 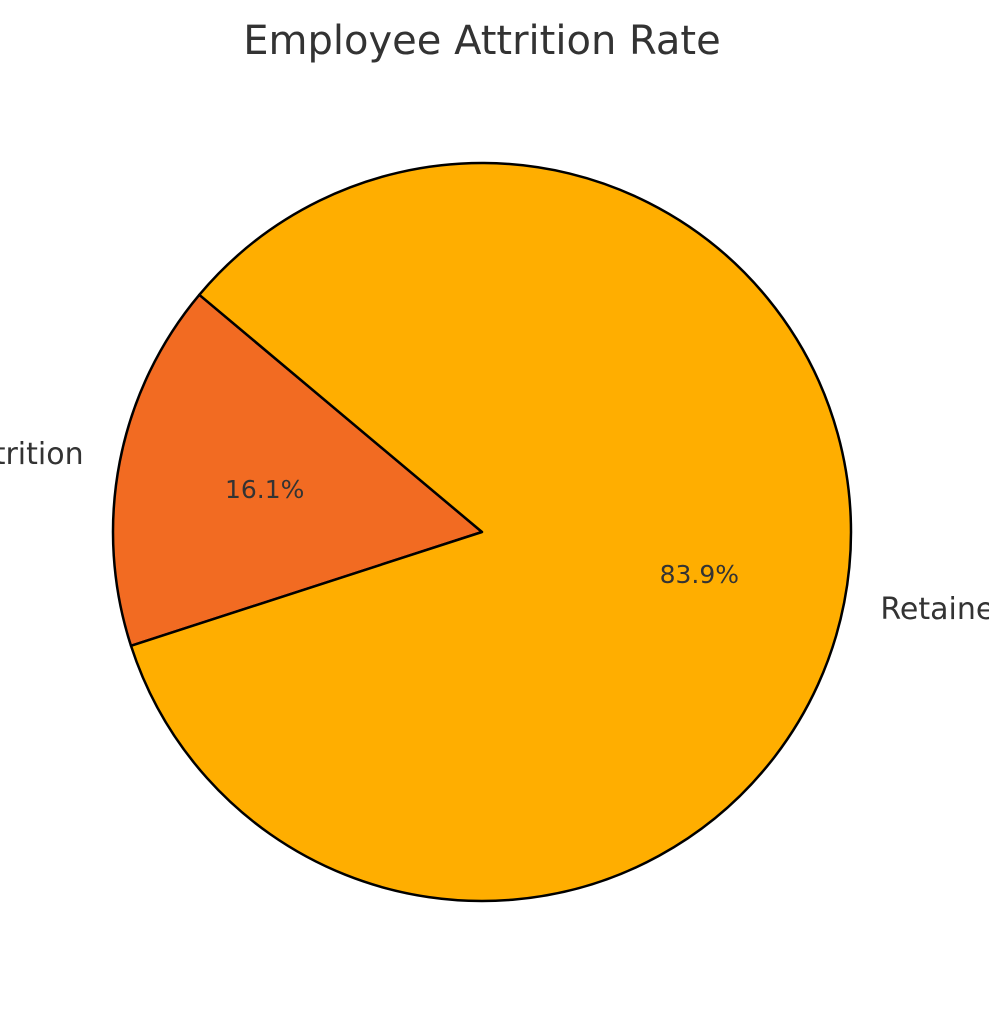 What do you see at coordinates (264, 489) in the screenshot?
I see `pct-label-attrition: 16.1%` at bounding box center [264, 489].